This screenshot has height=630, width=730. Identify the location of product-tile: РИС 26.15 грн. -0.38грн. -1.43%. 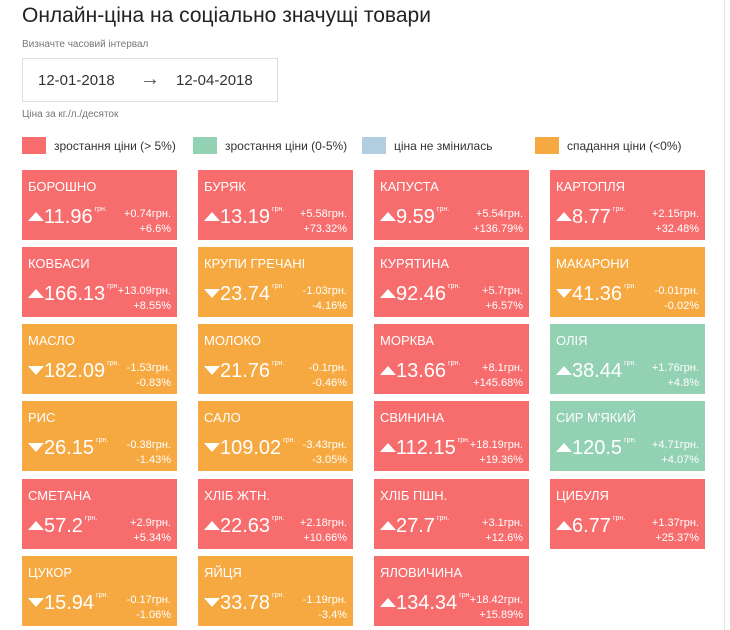
(99, 436).